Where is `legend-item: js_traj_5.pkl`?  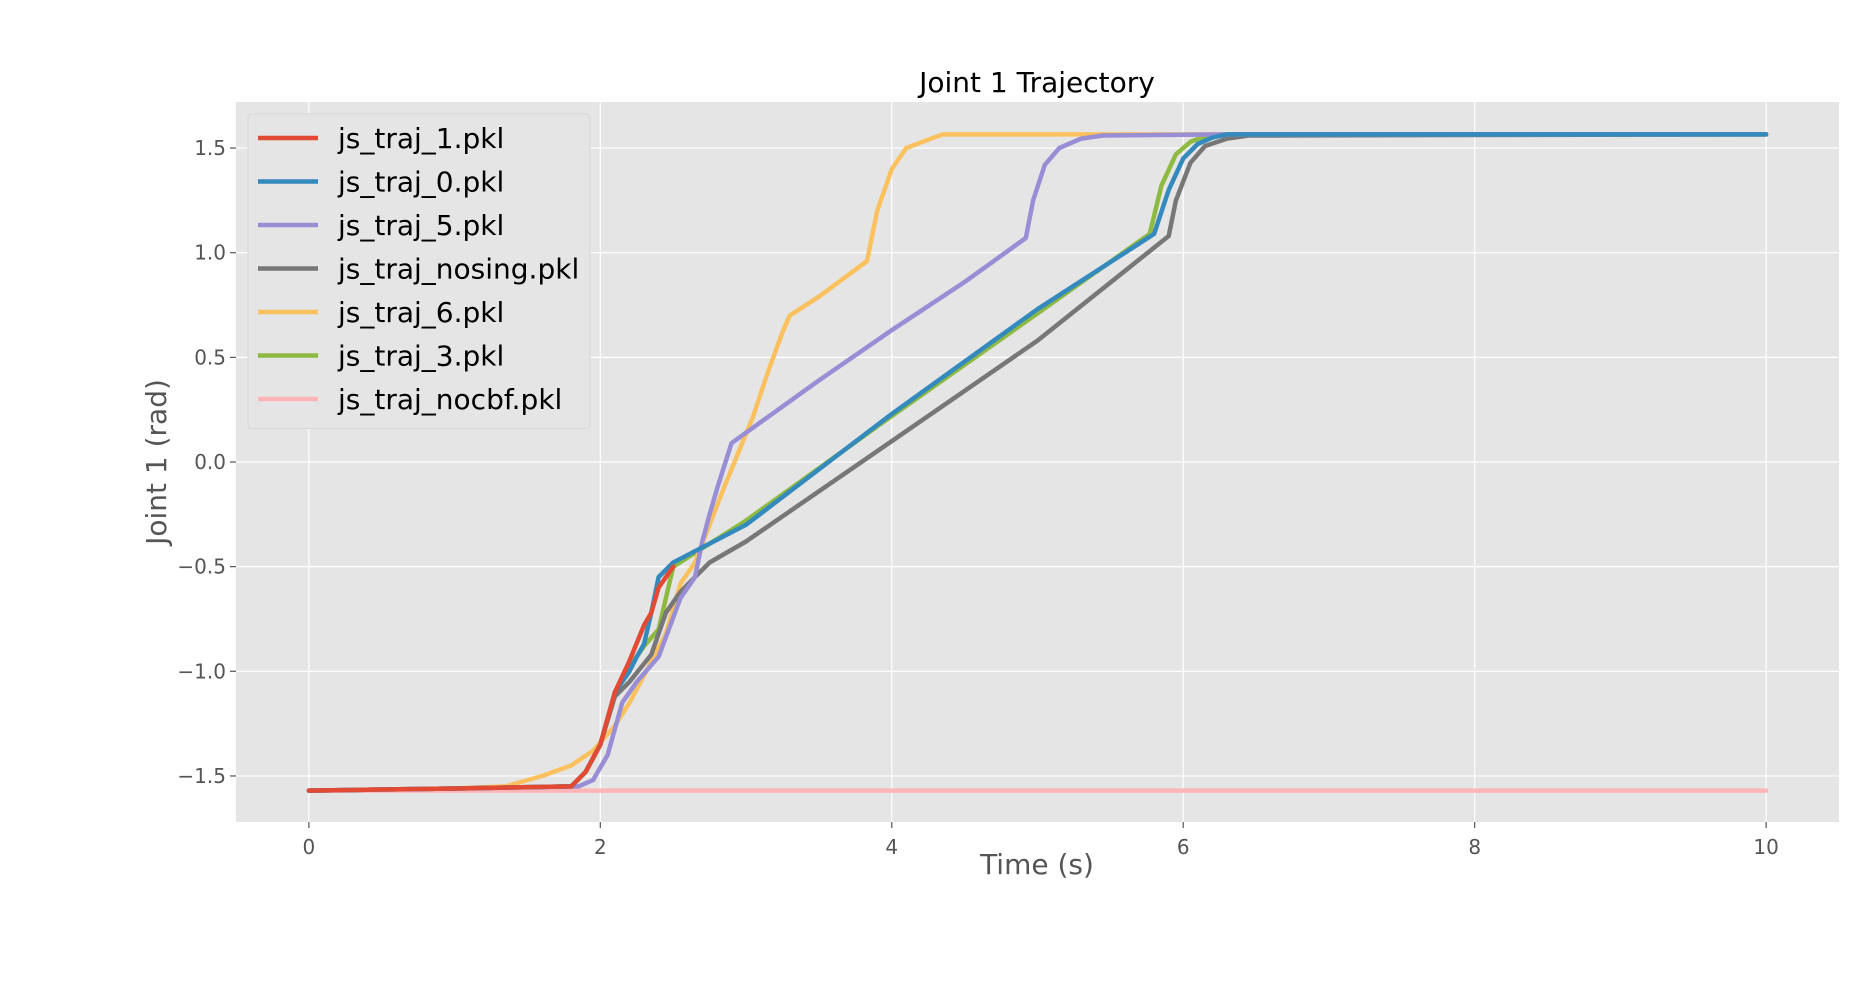
legend-item: js_traj_5.pkl is located at coordinates (381, 225).